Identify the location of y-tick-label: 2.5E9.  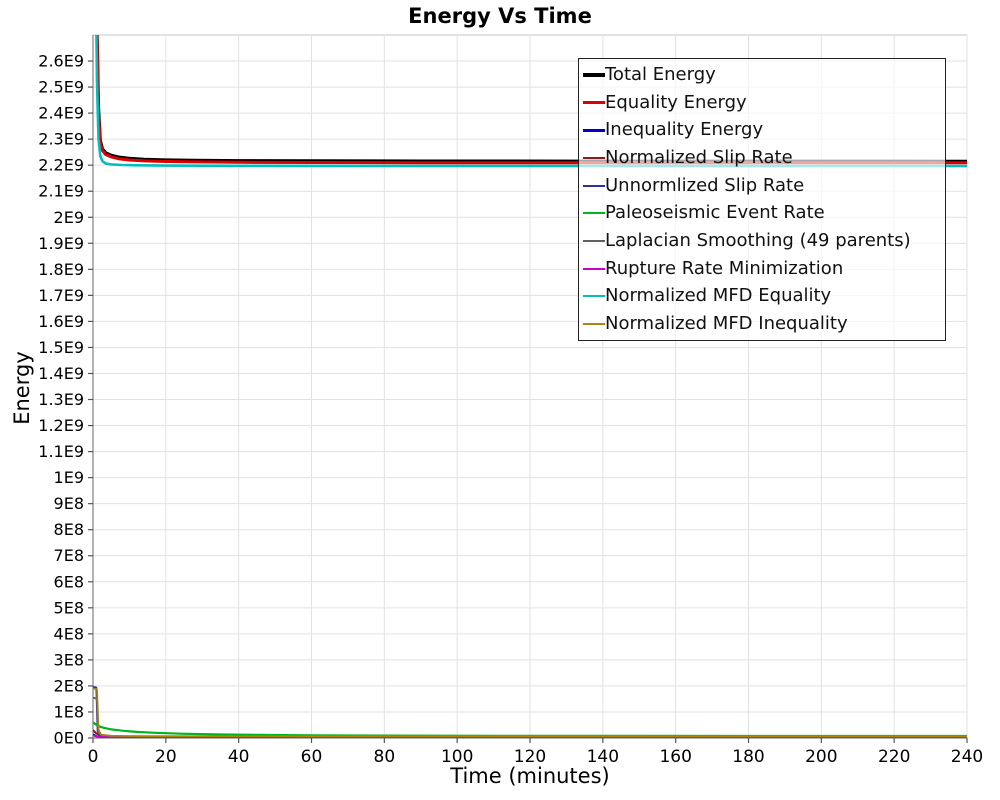
(61, 87).